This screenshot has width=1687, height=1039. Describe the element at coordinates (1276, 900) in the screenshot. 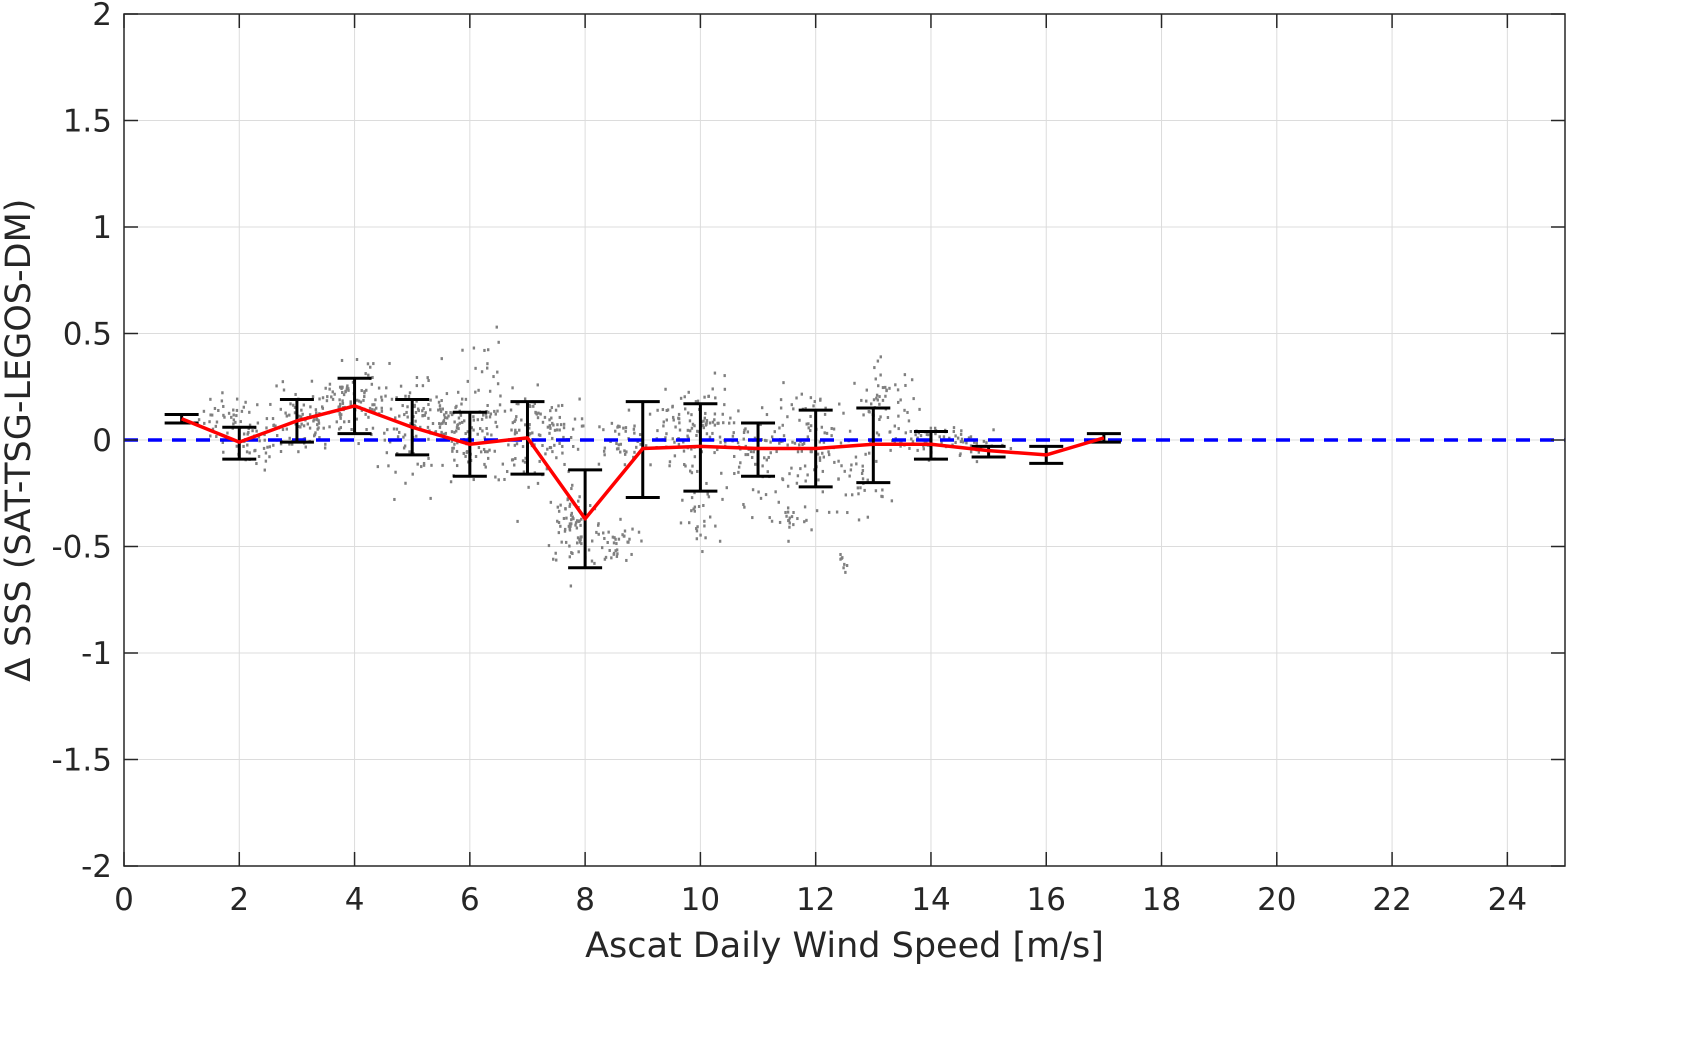

I see `x-tick-label-10: 20` at that location.